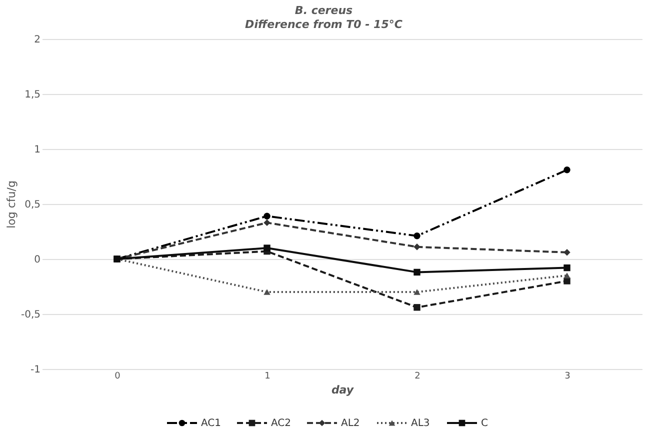  What do you see at coordinates (350, 423) in the screenshot?
I see `legend-label: AL2` at bounding box center [350, 423].